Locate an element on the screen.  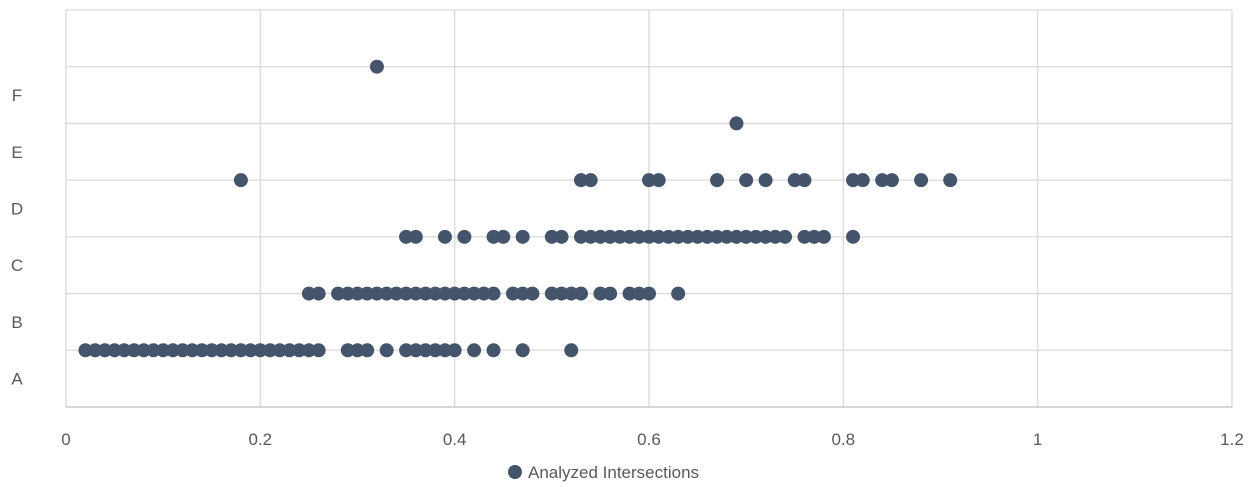
y-tick-label: C is located at coordinates (17, 265).